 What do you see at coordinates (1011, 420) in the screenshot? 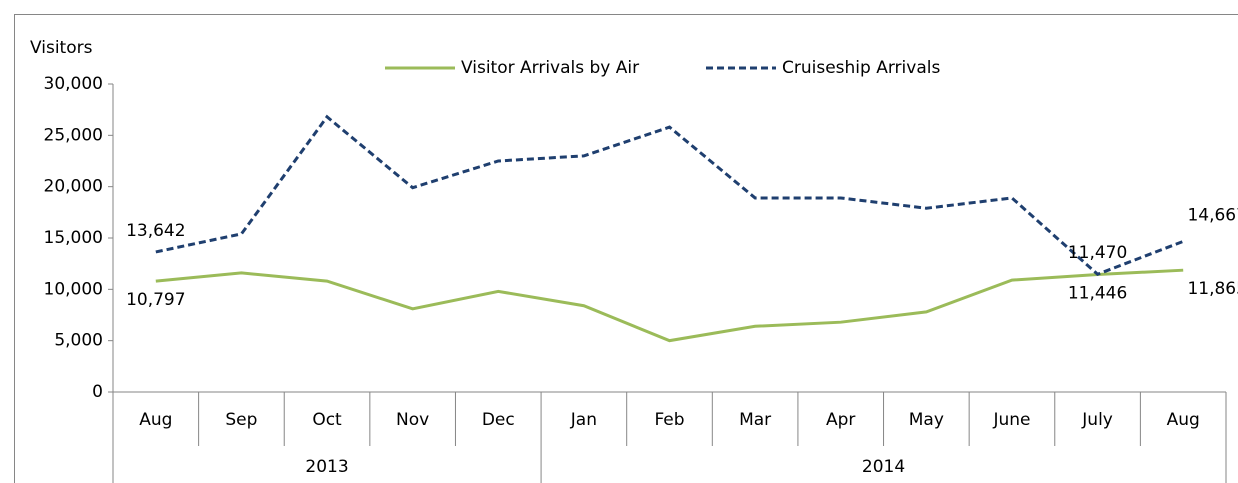
I see `x-tick-label: June` at bounding box center [1011, 420].